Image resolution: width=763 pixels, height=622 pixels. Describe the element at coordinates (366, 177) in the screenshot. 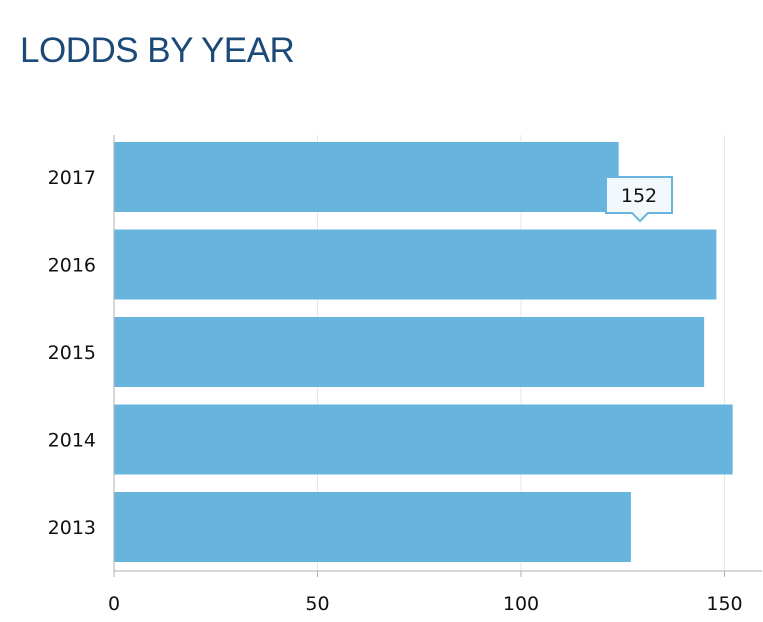

I see `bar-2017` at that location.